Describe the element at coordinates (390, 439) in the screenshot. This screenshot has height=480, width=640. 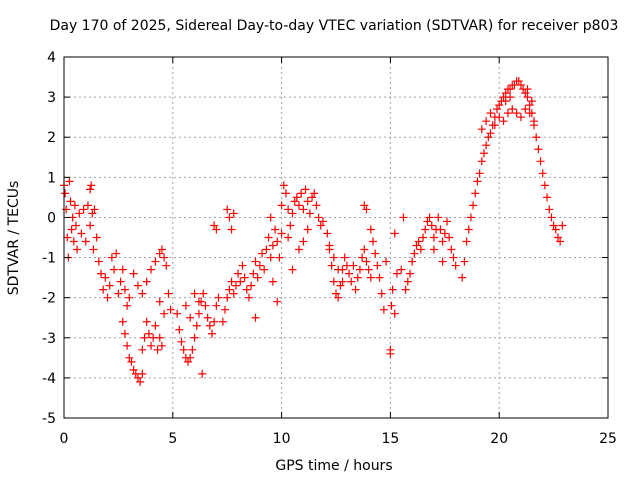
I see `x-tick-label: 15` at that location.